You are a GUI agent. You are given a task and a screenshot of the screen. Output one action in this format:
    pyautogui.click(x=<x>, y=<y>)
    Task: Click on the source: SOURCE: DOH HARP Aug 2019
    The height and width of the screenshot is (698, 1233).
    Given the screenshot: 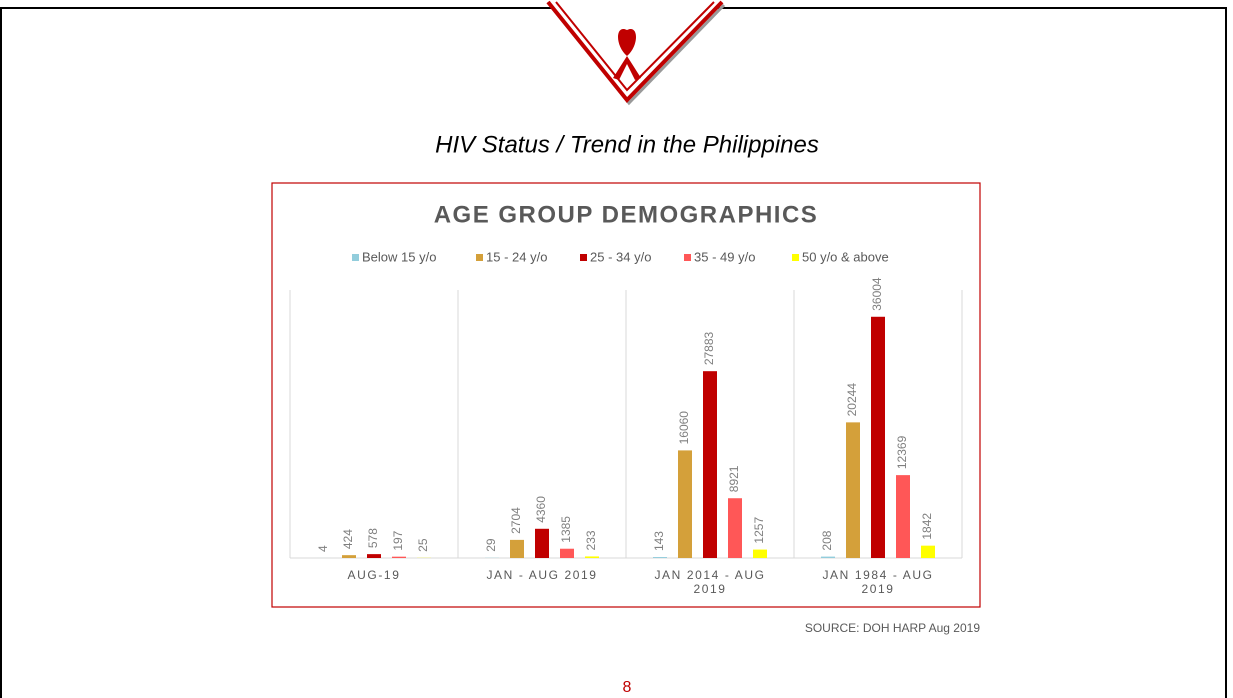 What is the action you would take?
    pyautogui.click(x=893, y=628)
    